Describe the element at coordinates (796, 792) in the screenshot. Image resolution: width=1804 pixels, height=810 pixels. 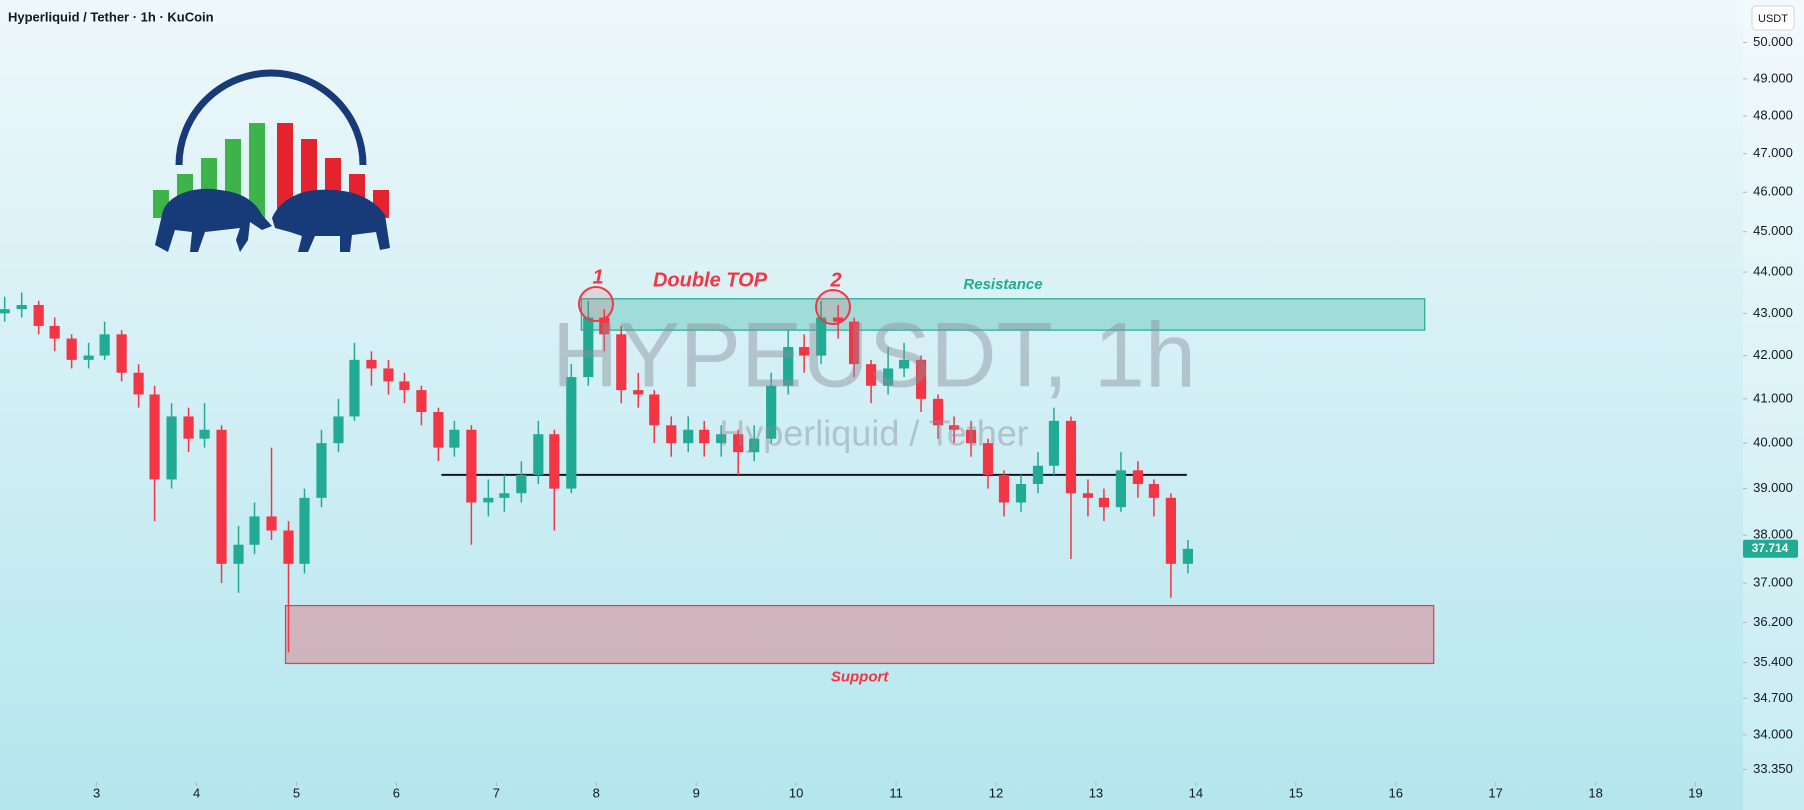
I see `x-tick-label: 10` at that location.